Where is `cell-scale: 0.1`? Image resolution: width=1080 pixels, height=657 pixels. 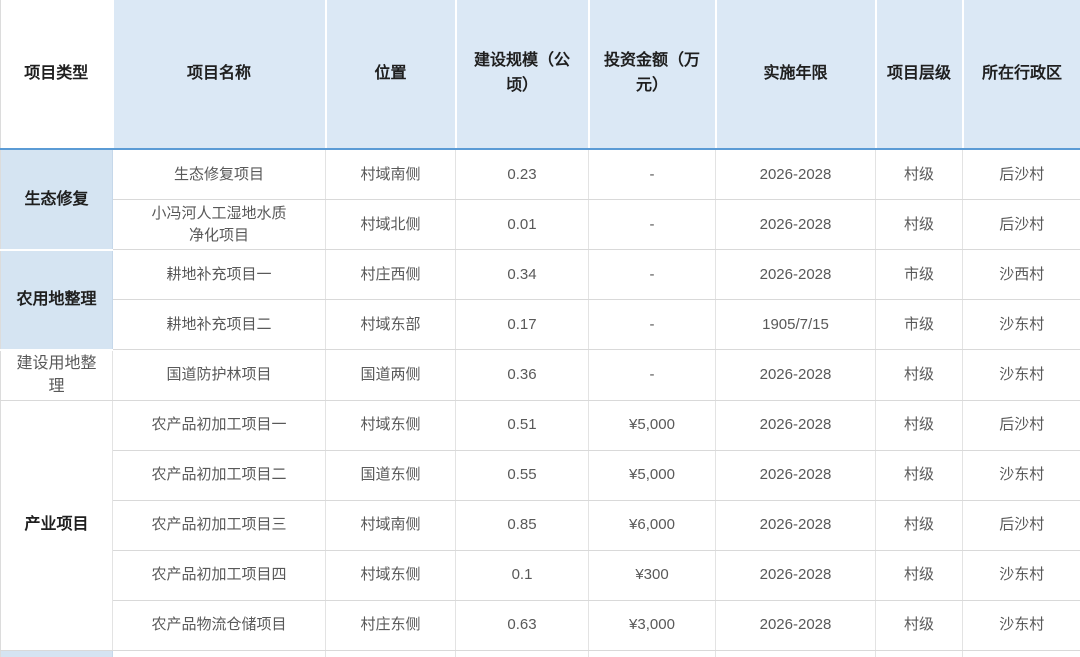 cell-scale: 0.1 is located at coordinates (522, 575).